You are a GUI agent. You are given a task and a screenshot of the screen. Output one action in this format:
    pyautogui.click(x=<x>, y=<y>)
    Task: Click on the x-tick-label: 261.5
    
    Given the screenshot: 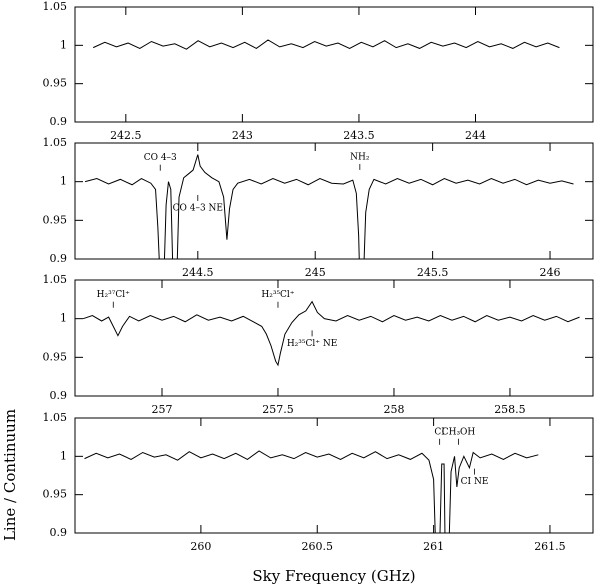 What is the action you would take?
    pyautogui.click(x=550, y=546)
    